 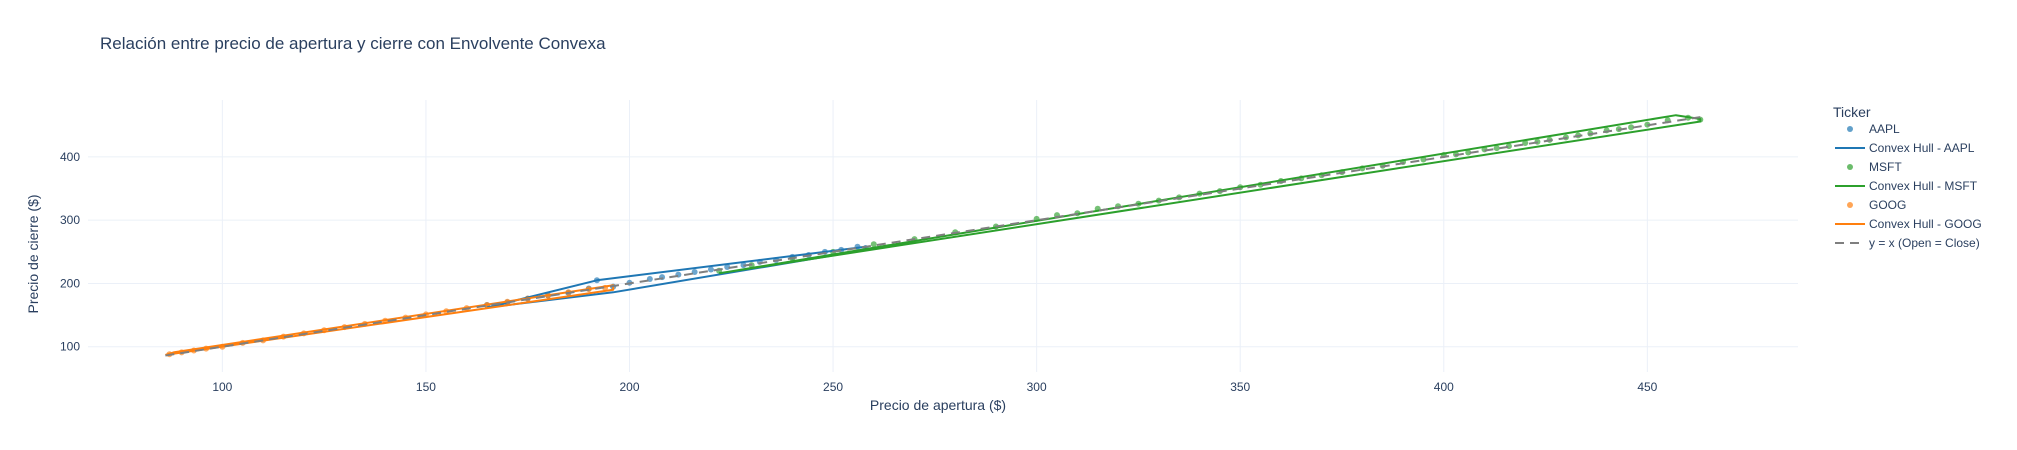 I want to click on legend-item: AAPL, so click(x=1873, y=129).